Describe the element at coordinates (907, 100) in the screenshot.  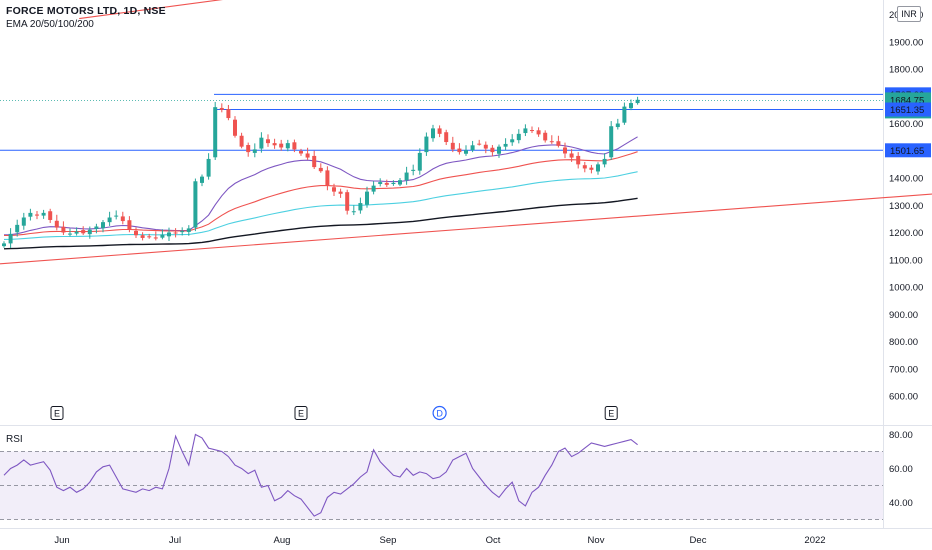
I see `last-price-text: 1684.75` at that location.